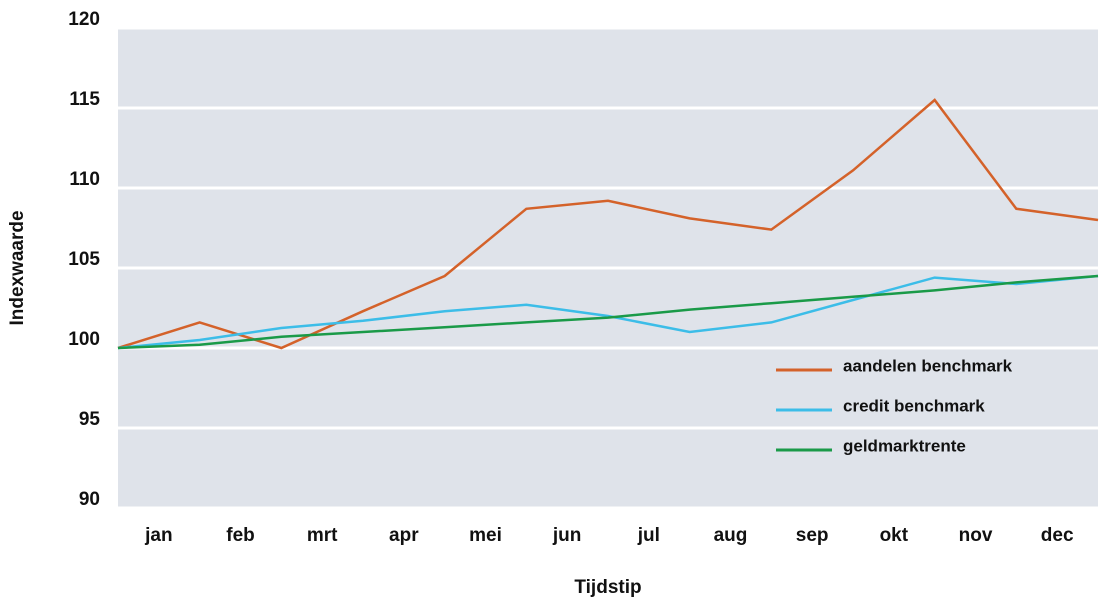 The height and width of the screenshot is (604, 1104). I want to click on y-tick-label: 115, so click(84, 99).